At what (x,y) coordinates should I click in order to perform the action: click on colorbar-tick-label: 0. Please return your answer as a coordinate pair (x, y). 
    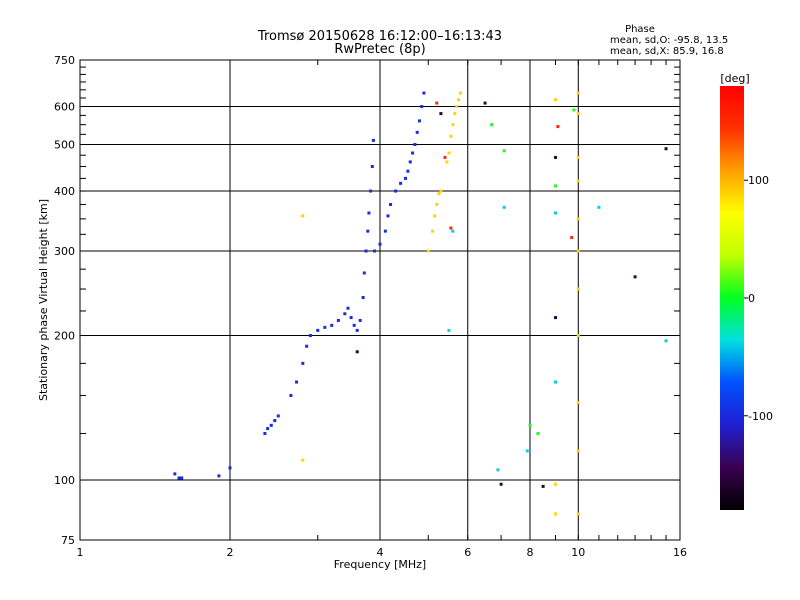
    Looking at the image, I should click on (751, 298).